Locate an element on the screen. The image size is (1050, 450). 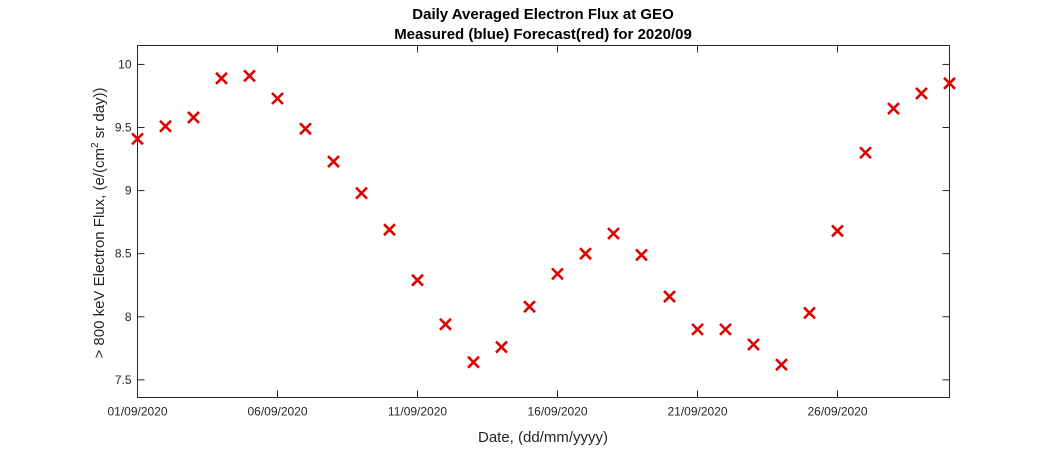
x-tick-label: 01/09/2020 is located at coordinates (137, 412).